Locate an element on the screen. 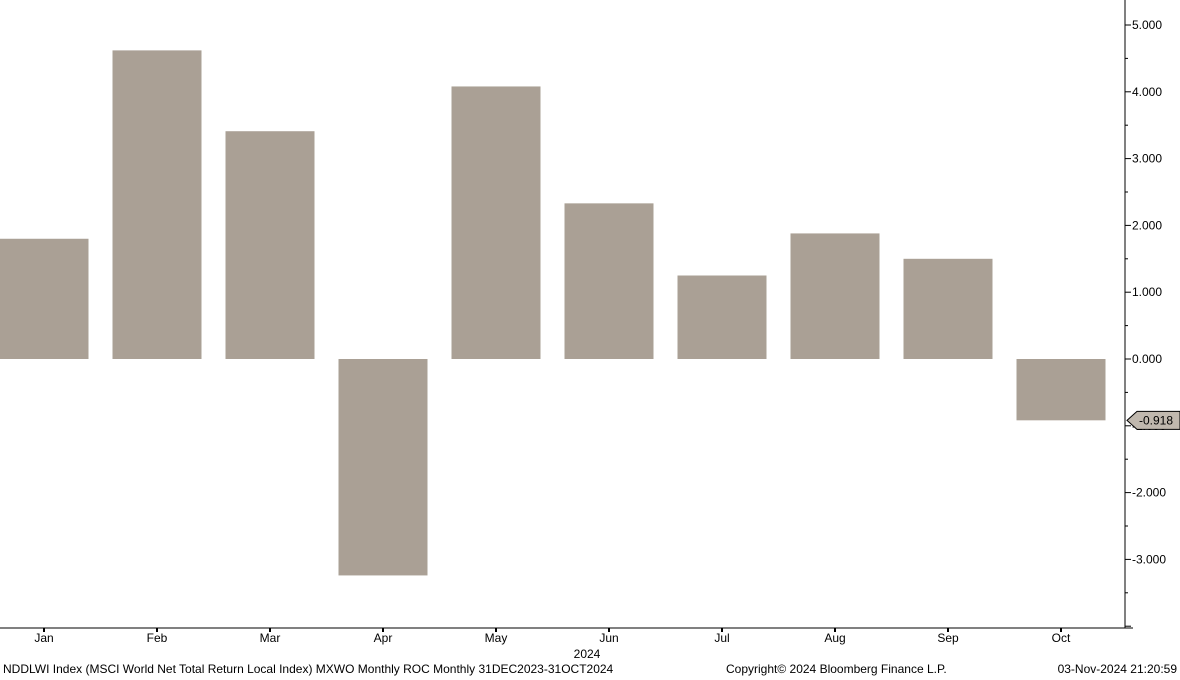 The width and height of the screenshot is (1180, 680). x-tick-label: Sep is located at coordinates (948, 638).